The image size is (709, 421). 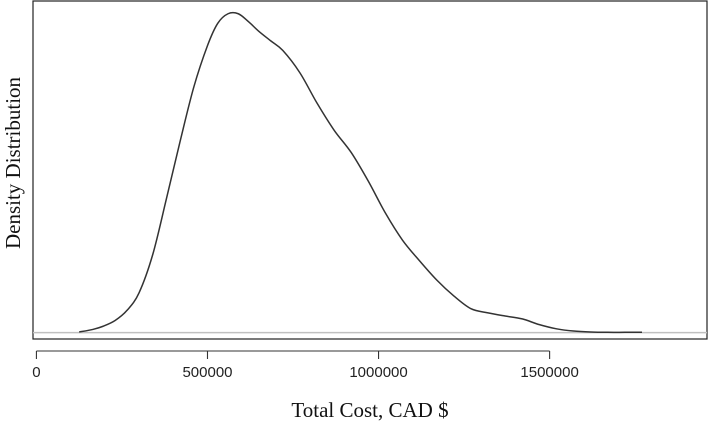 I want to click on x-tick-label: 0, so click(x=36, y=372).